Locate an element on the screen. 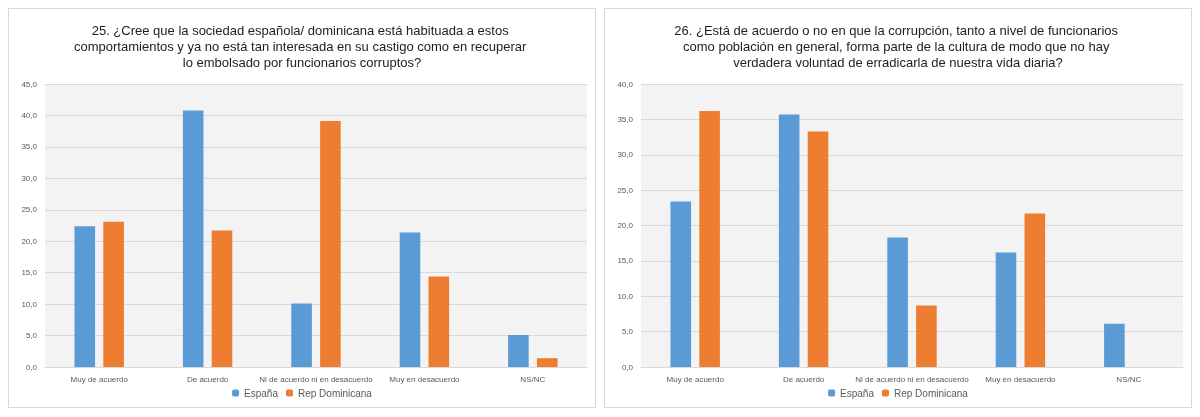 The height and width of the screenshot is (417, 1200). y-tick-label: 45,0 is located at coordinates (29, 84).